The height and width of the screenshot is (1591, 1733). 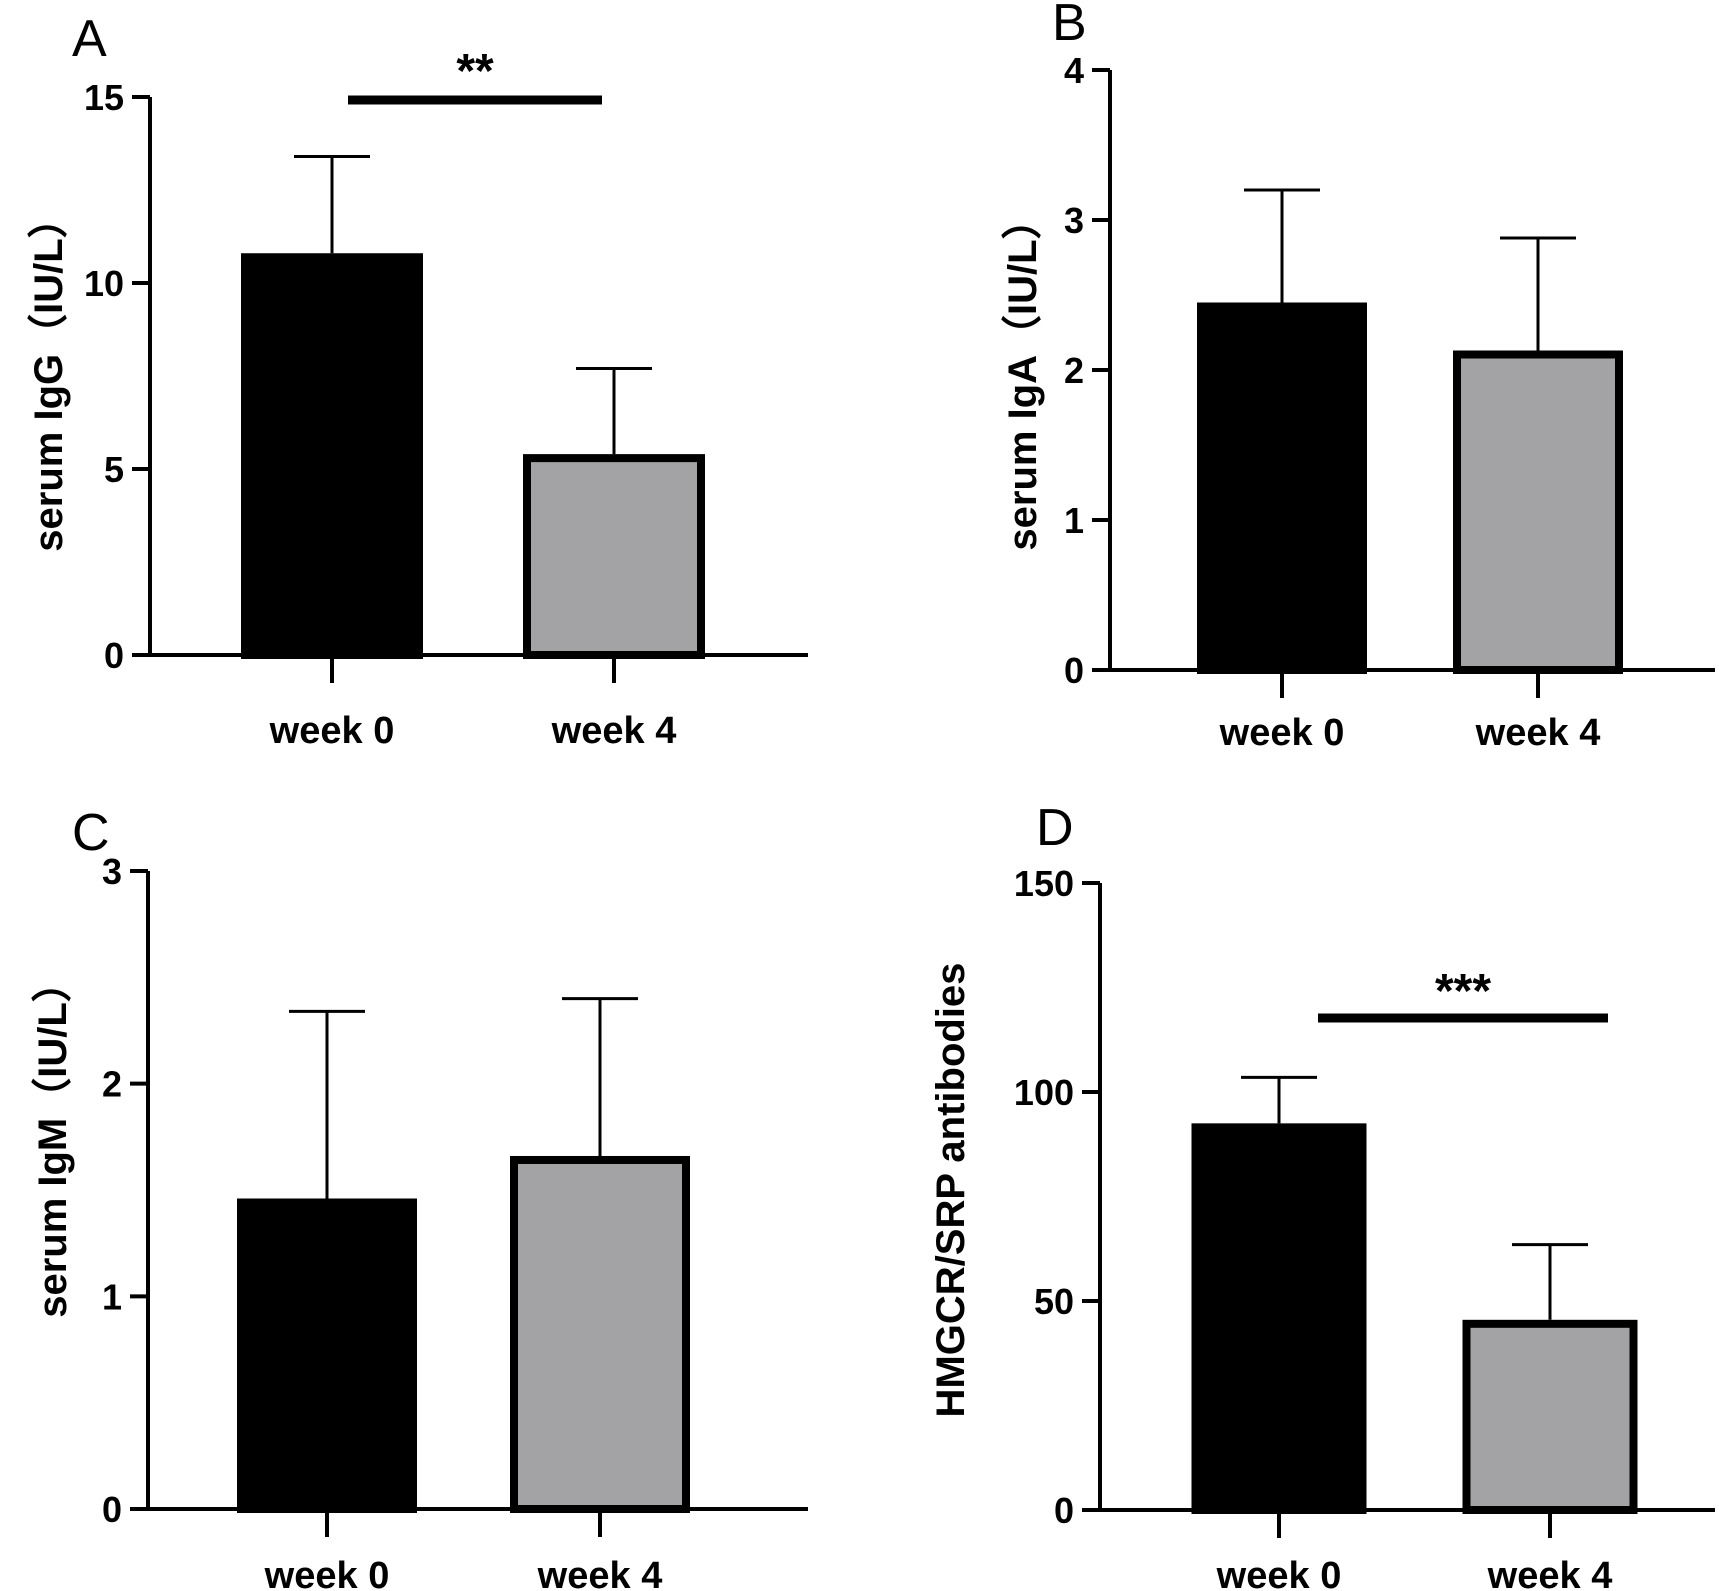 I want to click on y-axis-label: serum IgA（IU/L）, so click(x=1023, y=374).